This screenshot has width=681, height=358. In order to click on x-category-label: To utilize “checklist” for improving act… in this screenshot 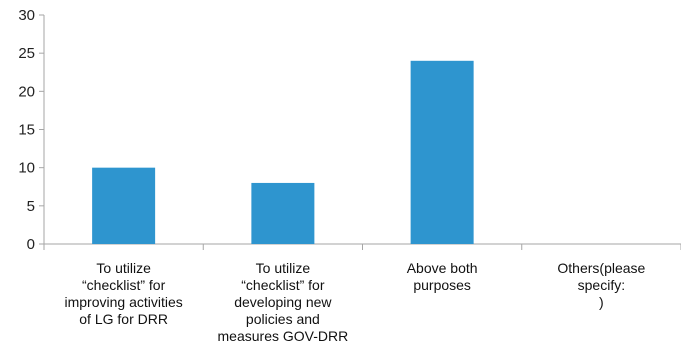, I will do `click(123, 293)`.